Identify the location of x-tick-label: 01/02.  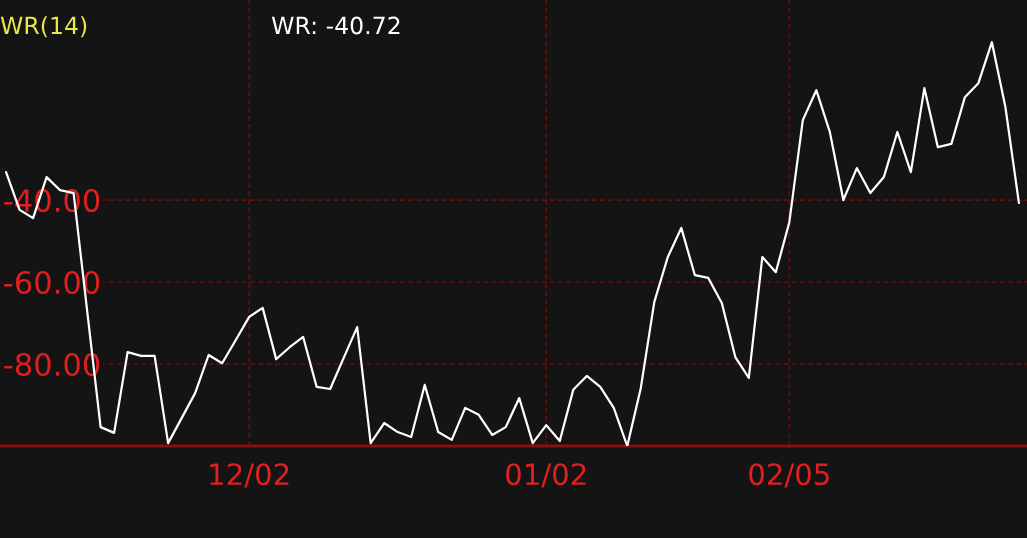
(546, 475).